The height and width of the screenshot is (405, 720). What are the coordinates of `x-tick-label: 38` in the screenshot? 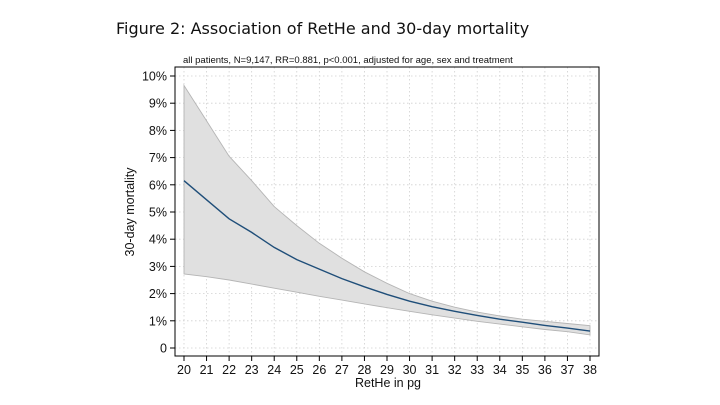 It's located at (590, 370).